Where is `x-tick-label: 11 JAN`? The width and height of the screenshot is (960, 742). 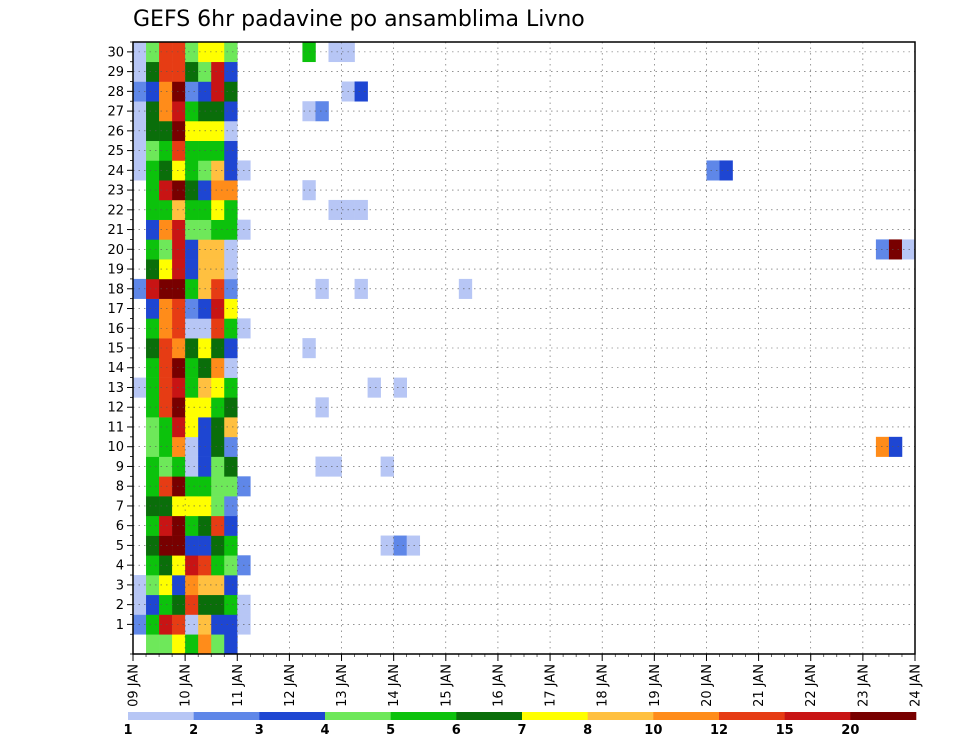 x-tick-label: 11 JAN is located at coordinates (238, 685).